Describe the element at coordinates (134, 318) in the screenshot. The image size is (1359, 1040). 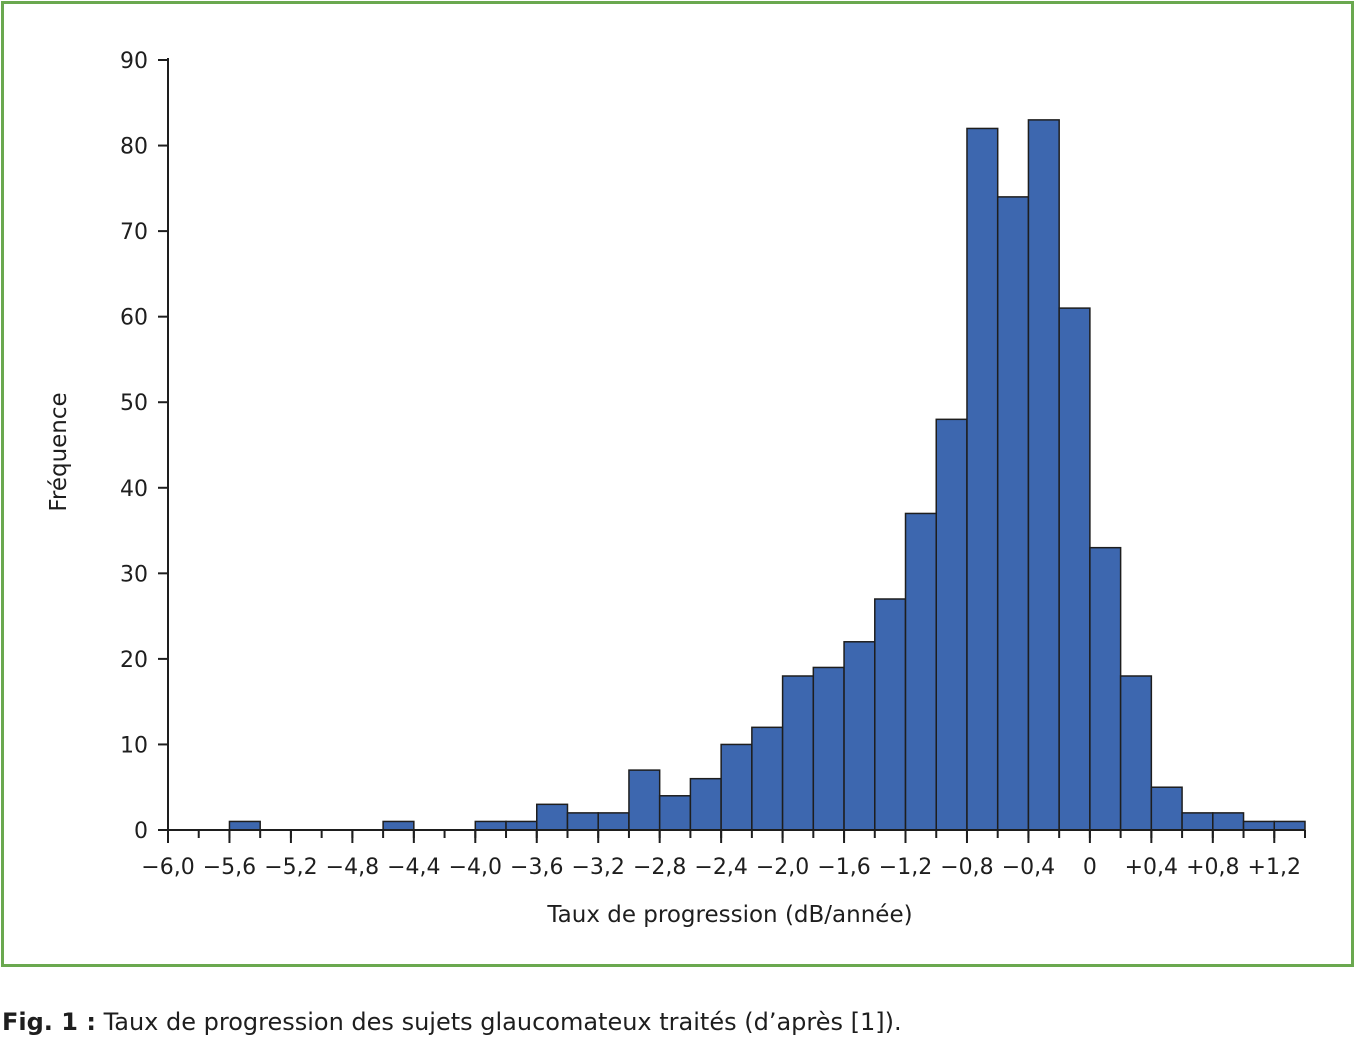
I see `y-tick-label: 60` at that location.